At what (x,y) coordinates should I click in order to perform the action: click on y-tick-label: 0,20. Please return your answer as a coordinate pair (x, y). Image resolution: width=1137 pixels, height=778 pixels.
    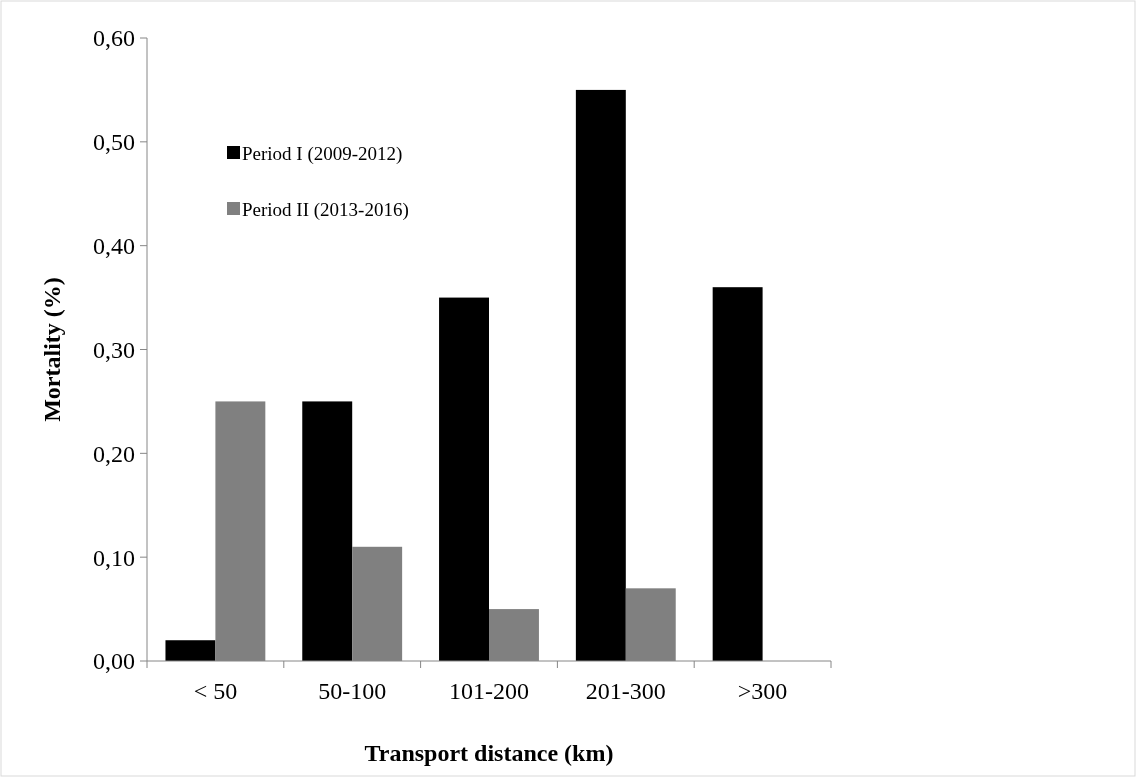
    Looking at the image, I should click on (114, 453).